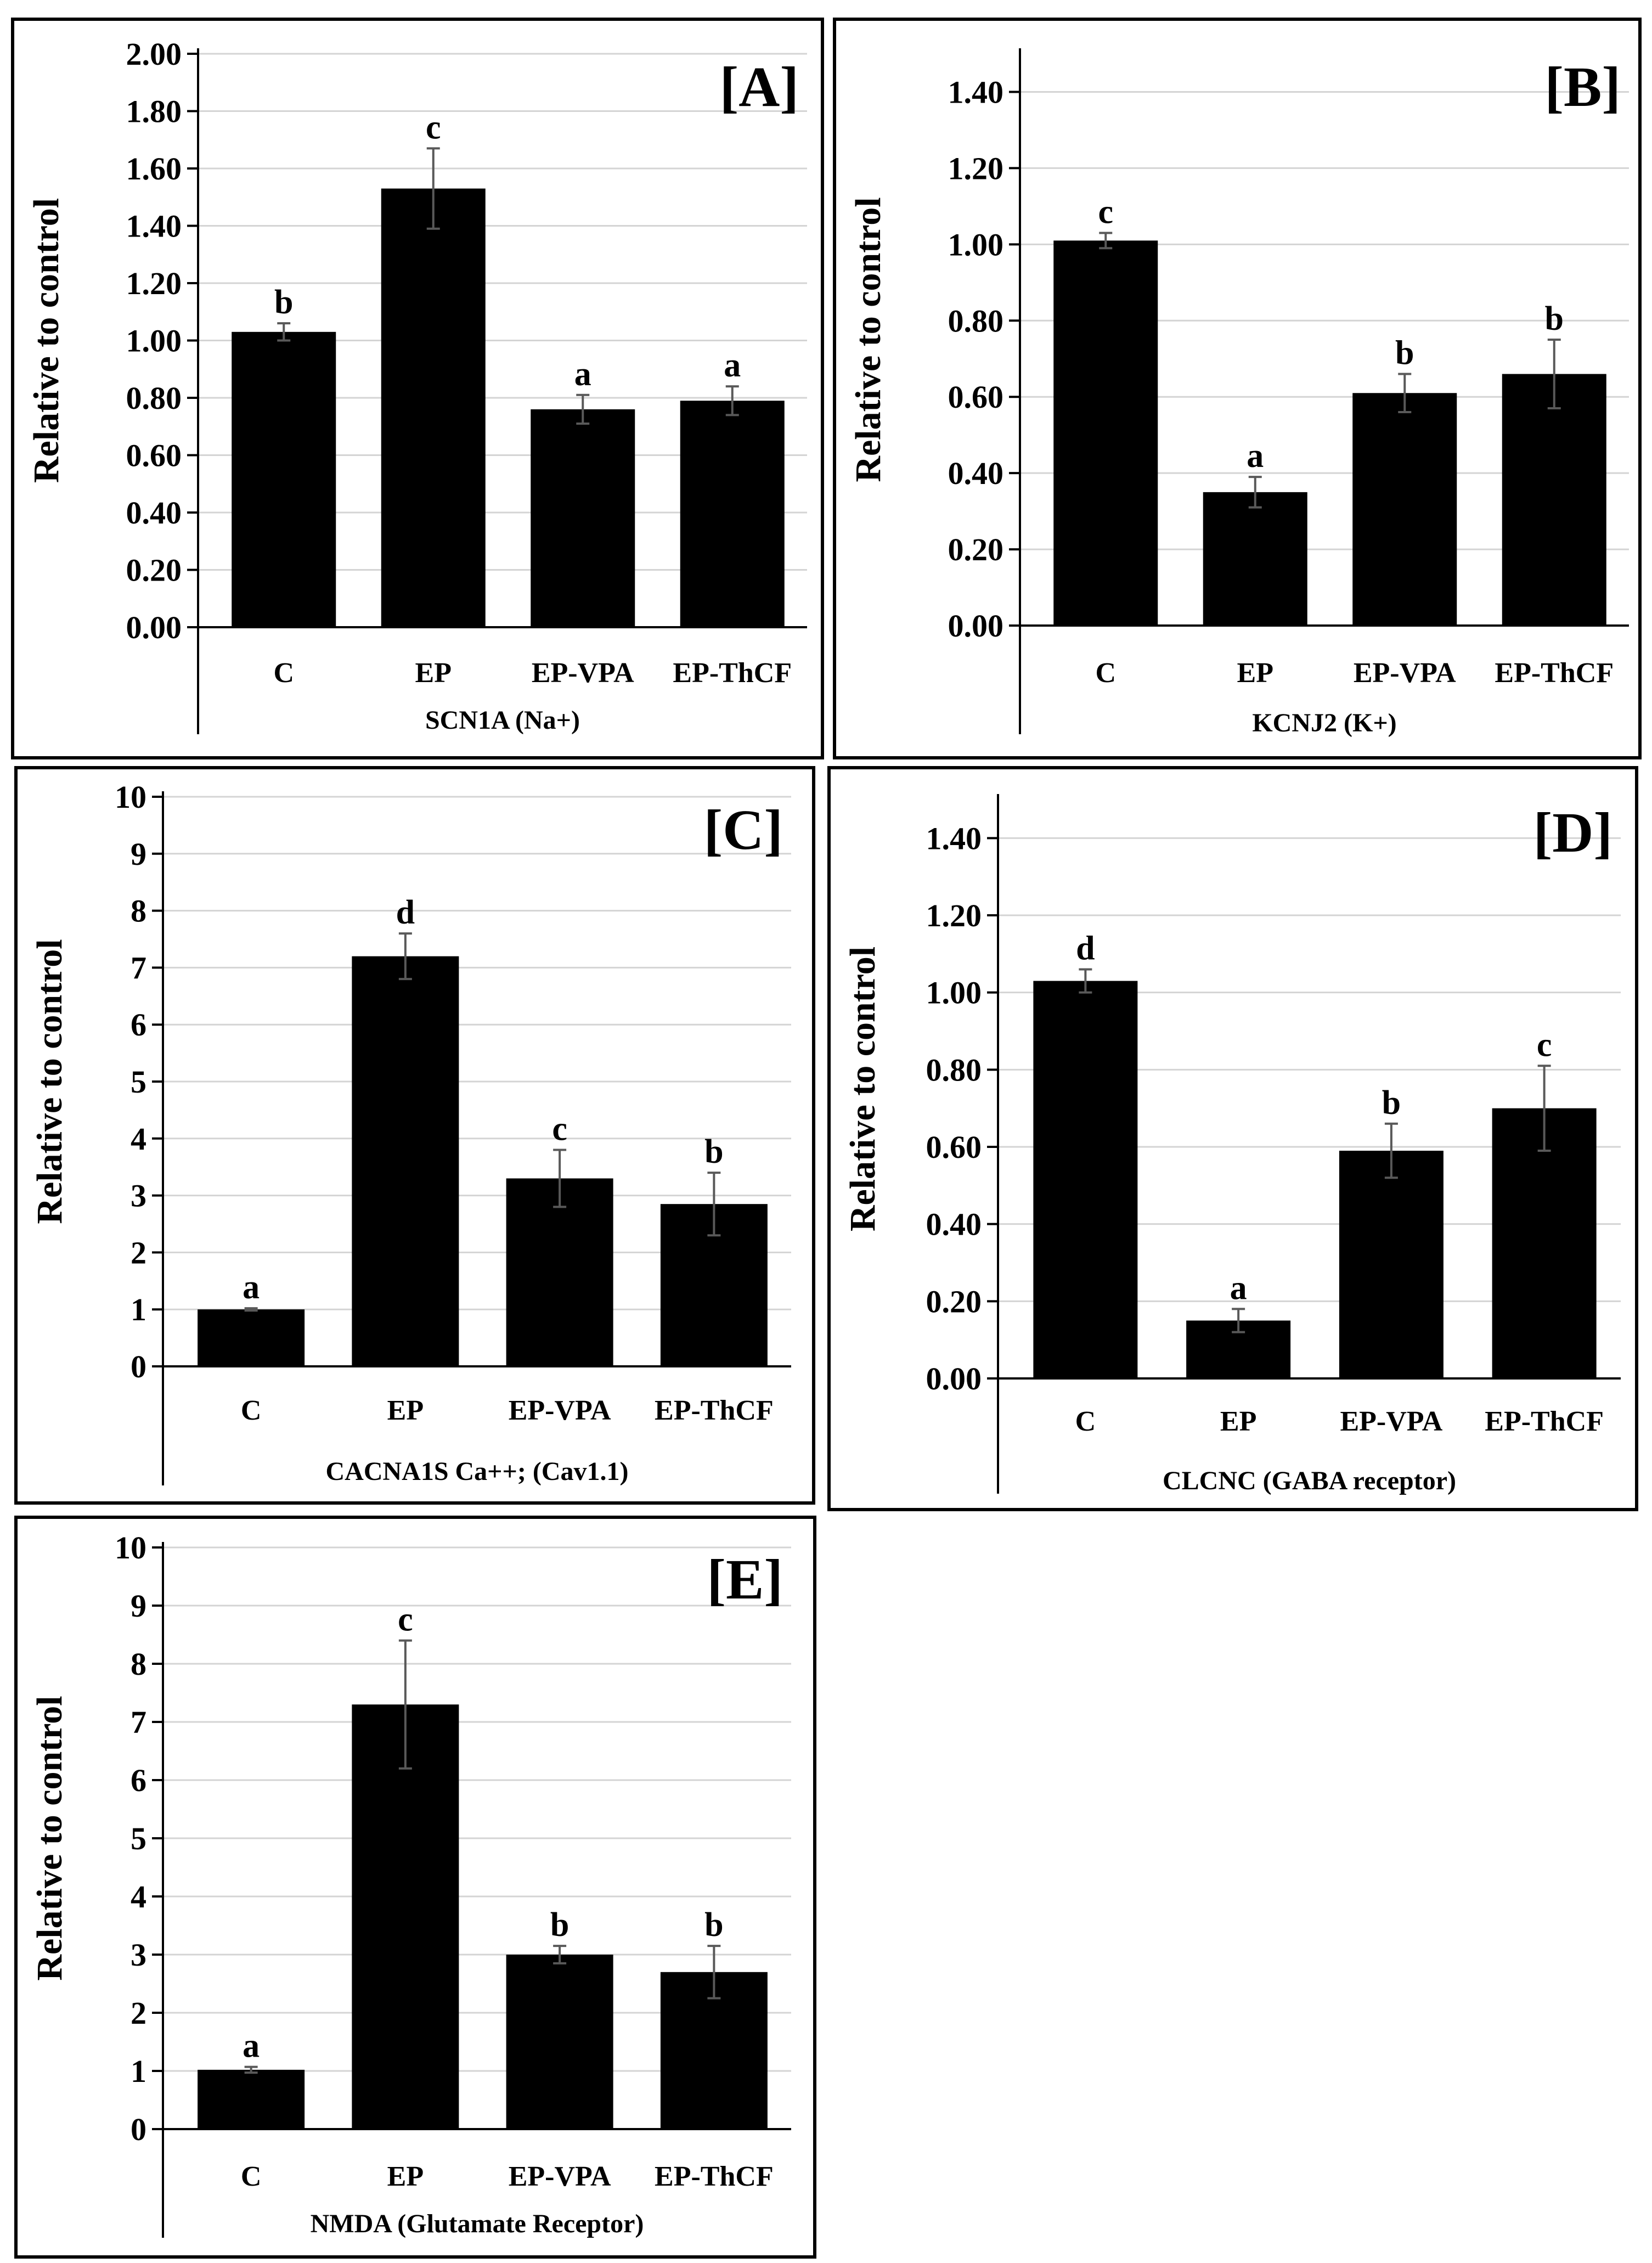 The image size is (1652, 2263). What do you see at coordinates (1324, 723) in the screenshot?
I see `x-axis-title: KCNJ2 (K+)` at bounding box center [1324, 723].